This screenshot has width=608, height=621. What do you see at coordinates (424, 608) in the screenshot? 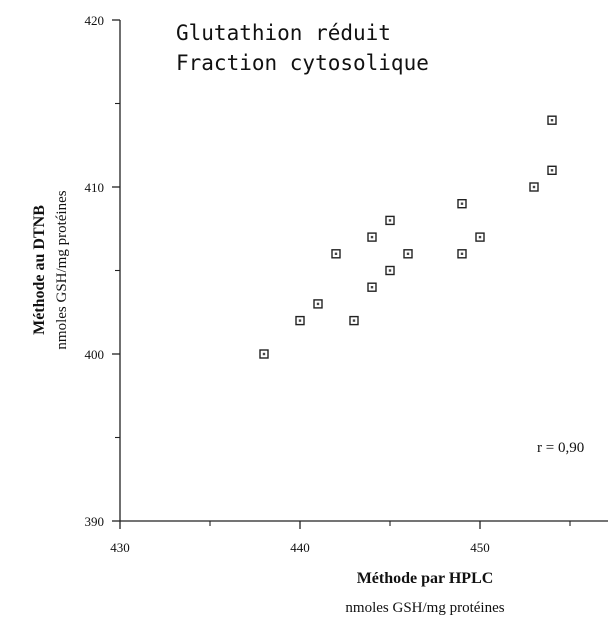
I see `x-axis-unit: nmoles GSH/mg protéines` at bounding box center [424, 608].